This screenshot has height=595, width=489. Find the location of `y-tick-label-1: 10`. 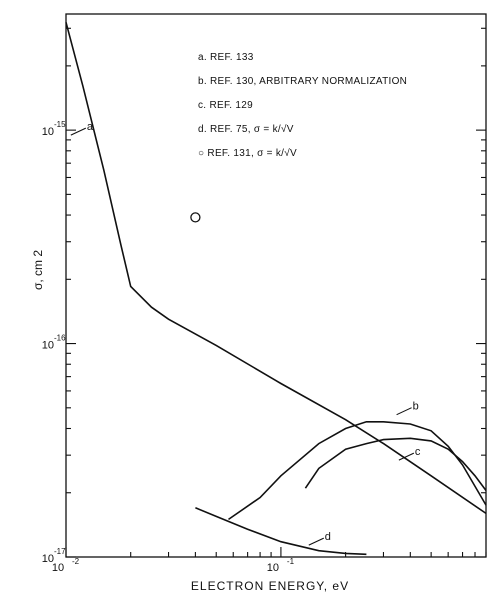

y-tick-label-1: 10 is located at coordinates (48, 346).